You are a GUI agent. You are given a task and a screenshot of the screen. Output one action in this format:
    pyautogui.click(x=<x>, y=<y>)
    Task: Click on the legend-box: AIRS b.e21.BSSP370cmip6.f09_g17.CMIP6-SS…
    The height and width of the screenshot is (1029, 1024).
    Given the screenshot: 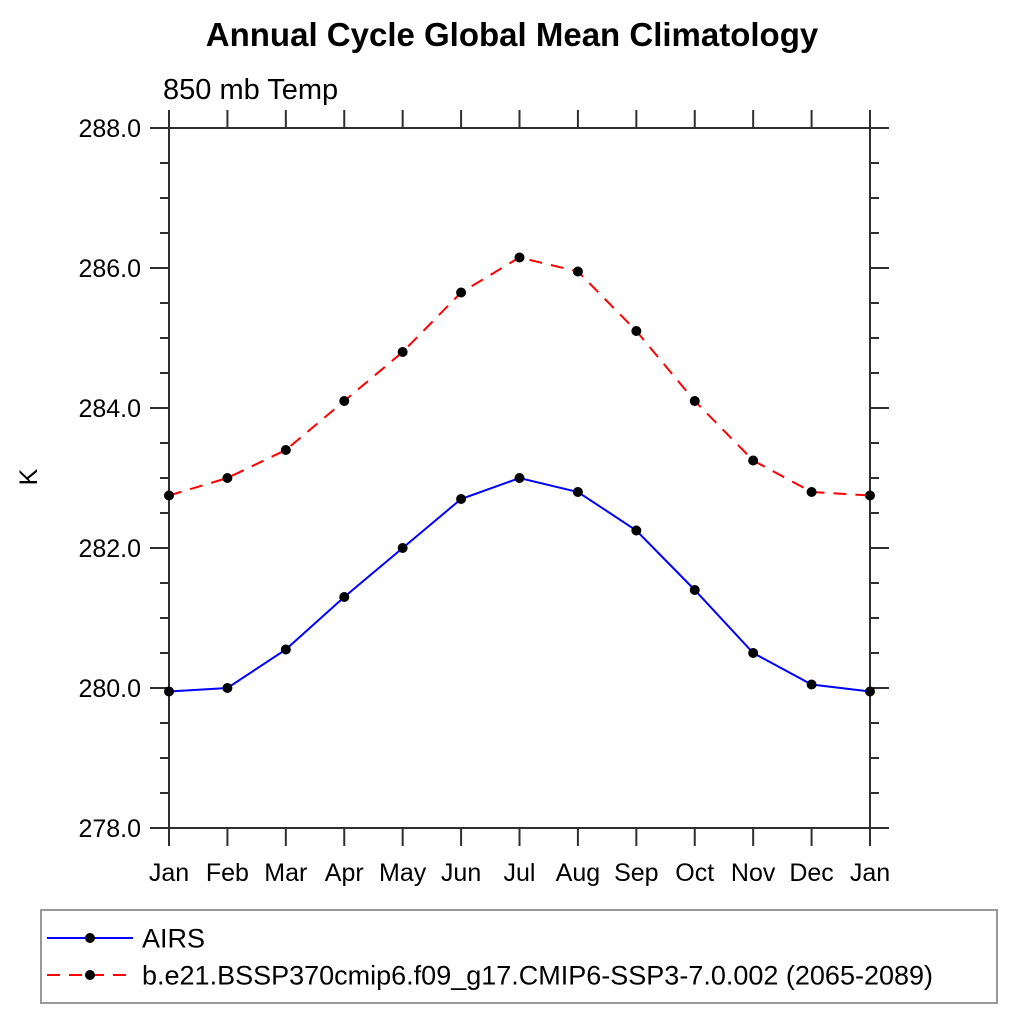 What is the action you would take?
    pyautogui.click(x=519, y=956)
    